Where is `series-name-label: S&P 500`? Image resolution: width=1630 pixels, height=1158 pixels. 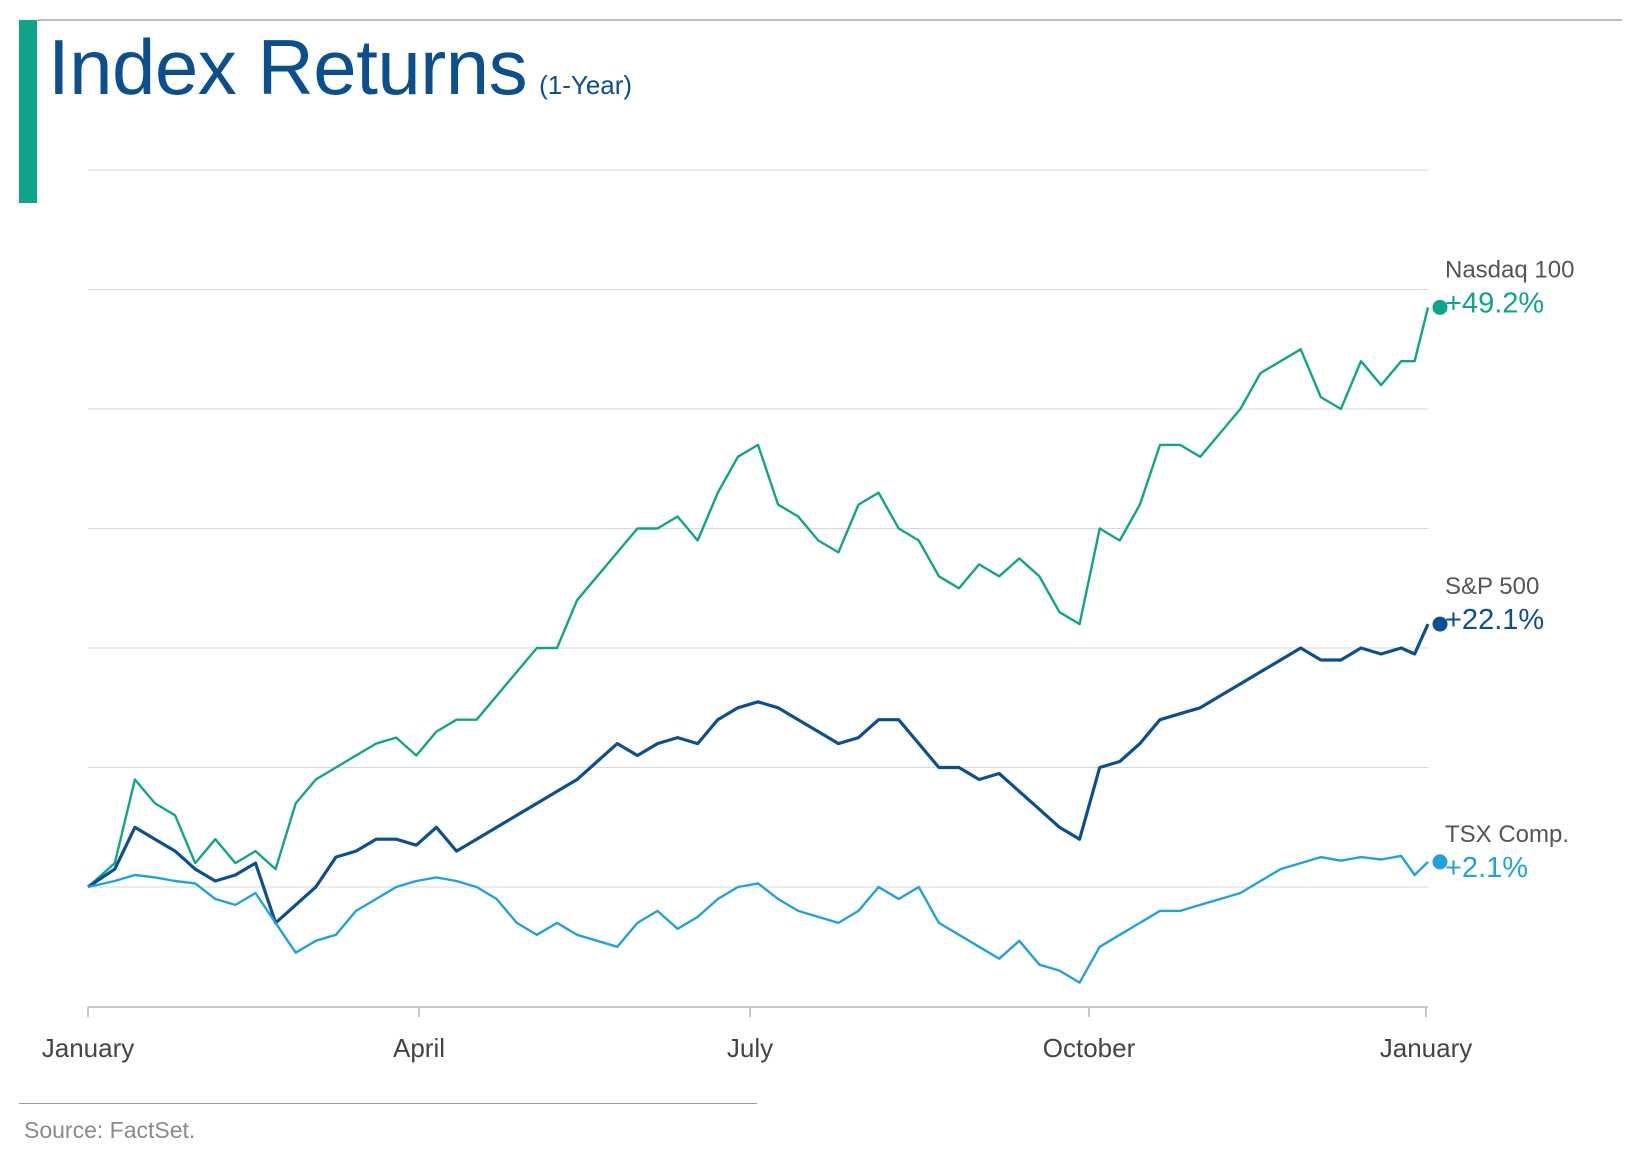 series-name-label: S&P 500 is located at coordinates (1492, 586).